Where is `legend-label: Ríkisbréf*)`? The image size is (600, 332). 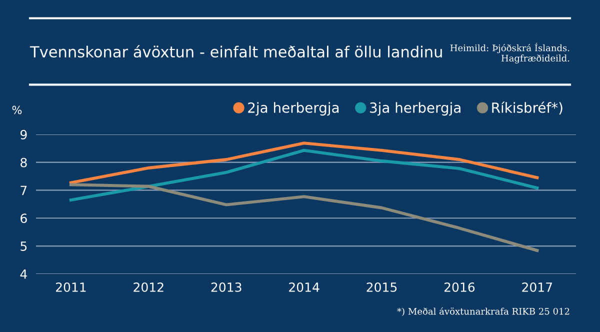
legend-label: Ríkisbréf*) is located at coordinates (527, 108).